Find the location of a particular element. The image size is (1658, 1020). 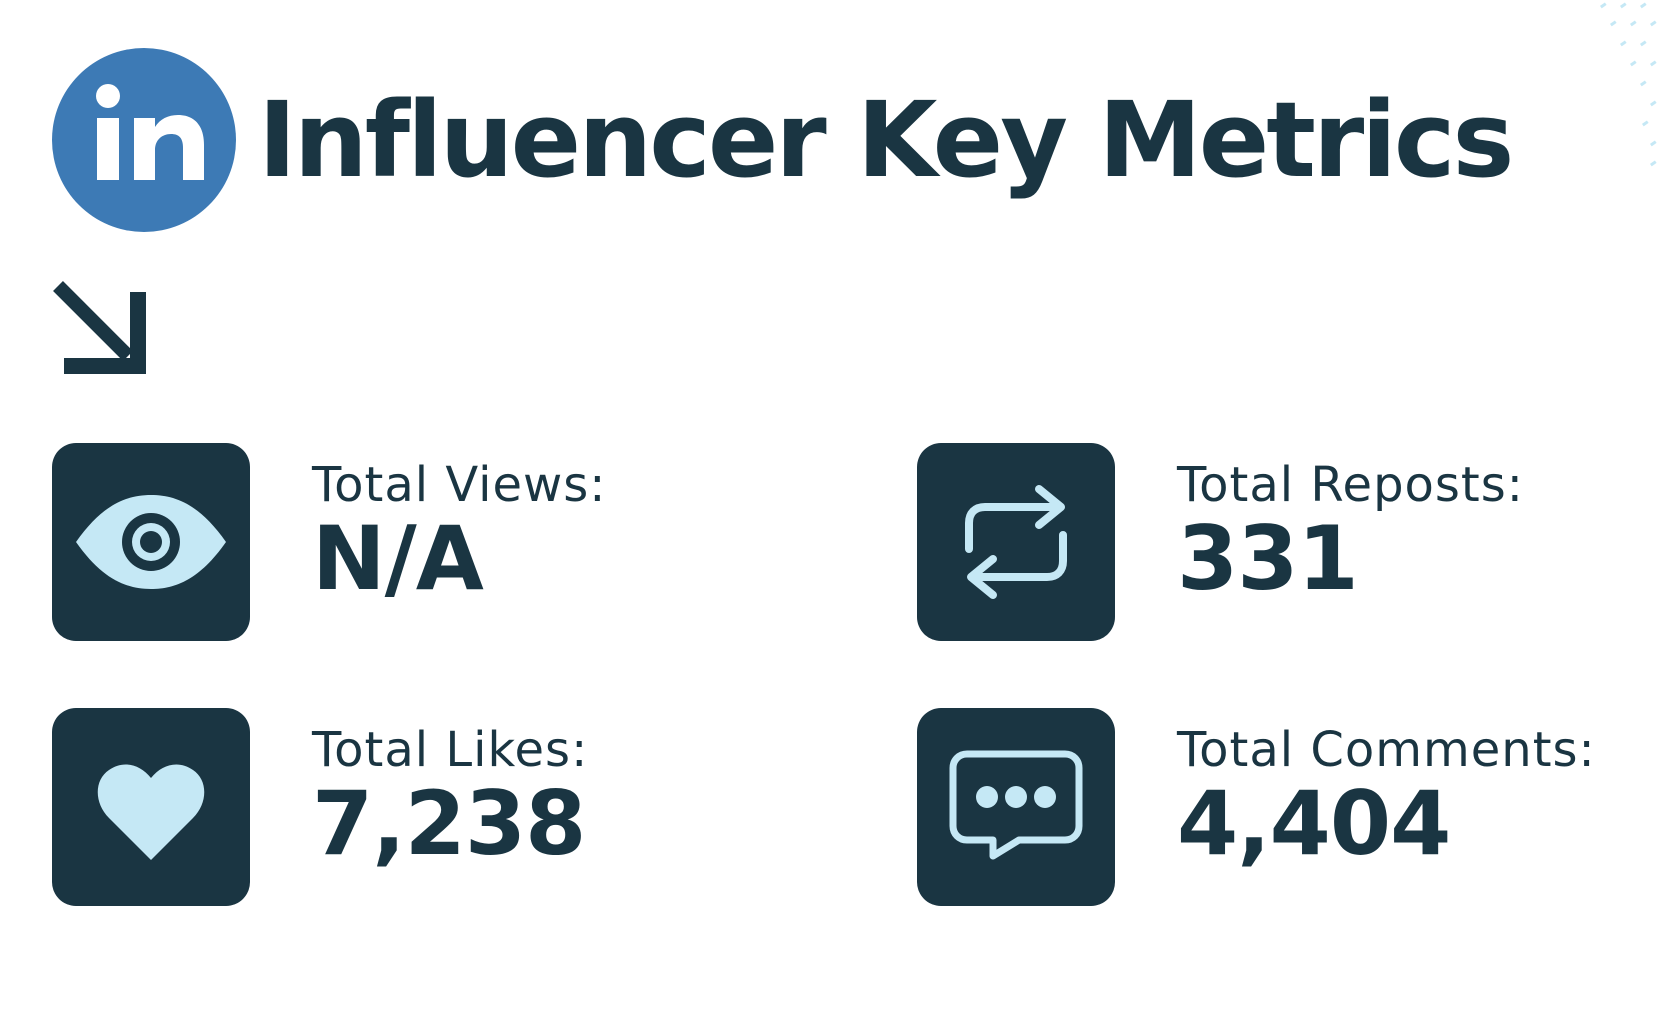

metric-label: Total Views: is located at coordinates (459, 485).